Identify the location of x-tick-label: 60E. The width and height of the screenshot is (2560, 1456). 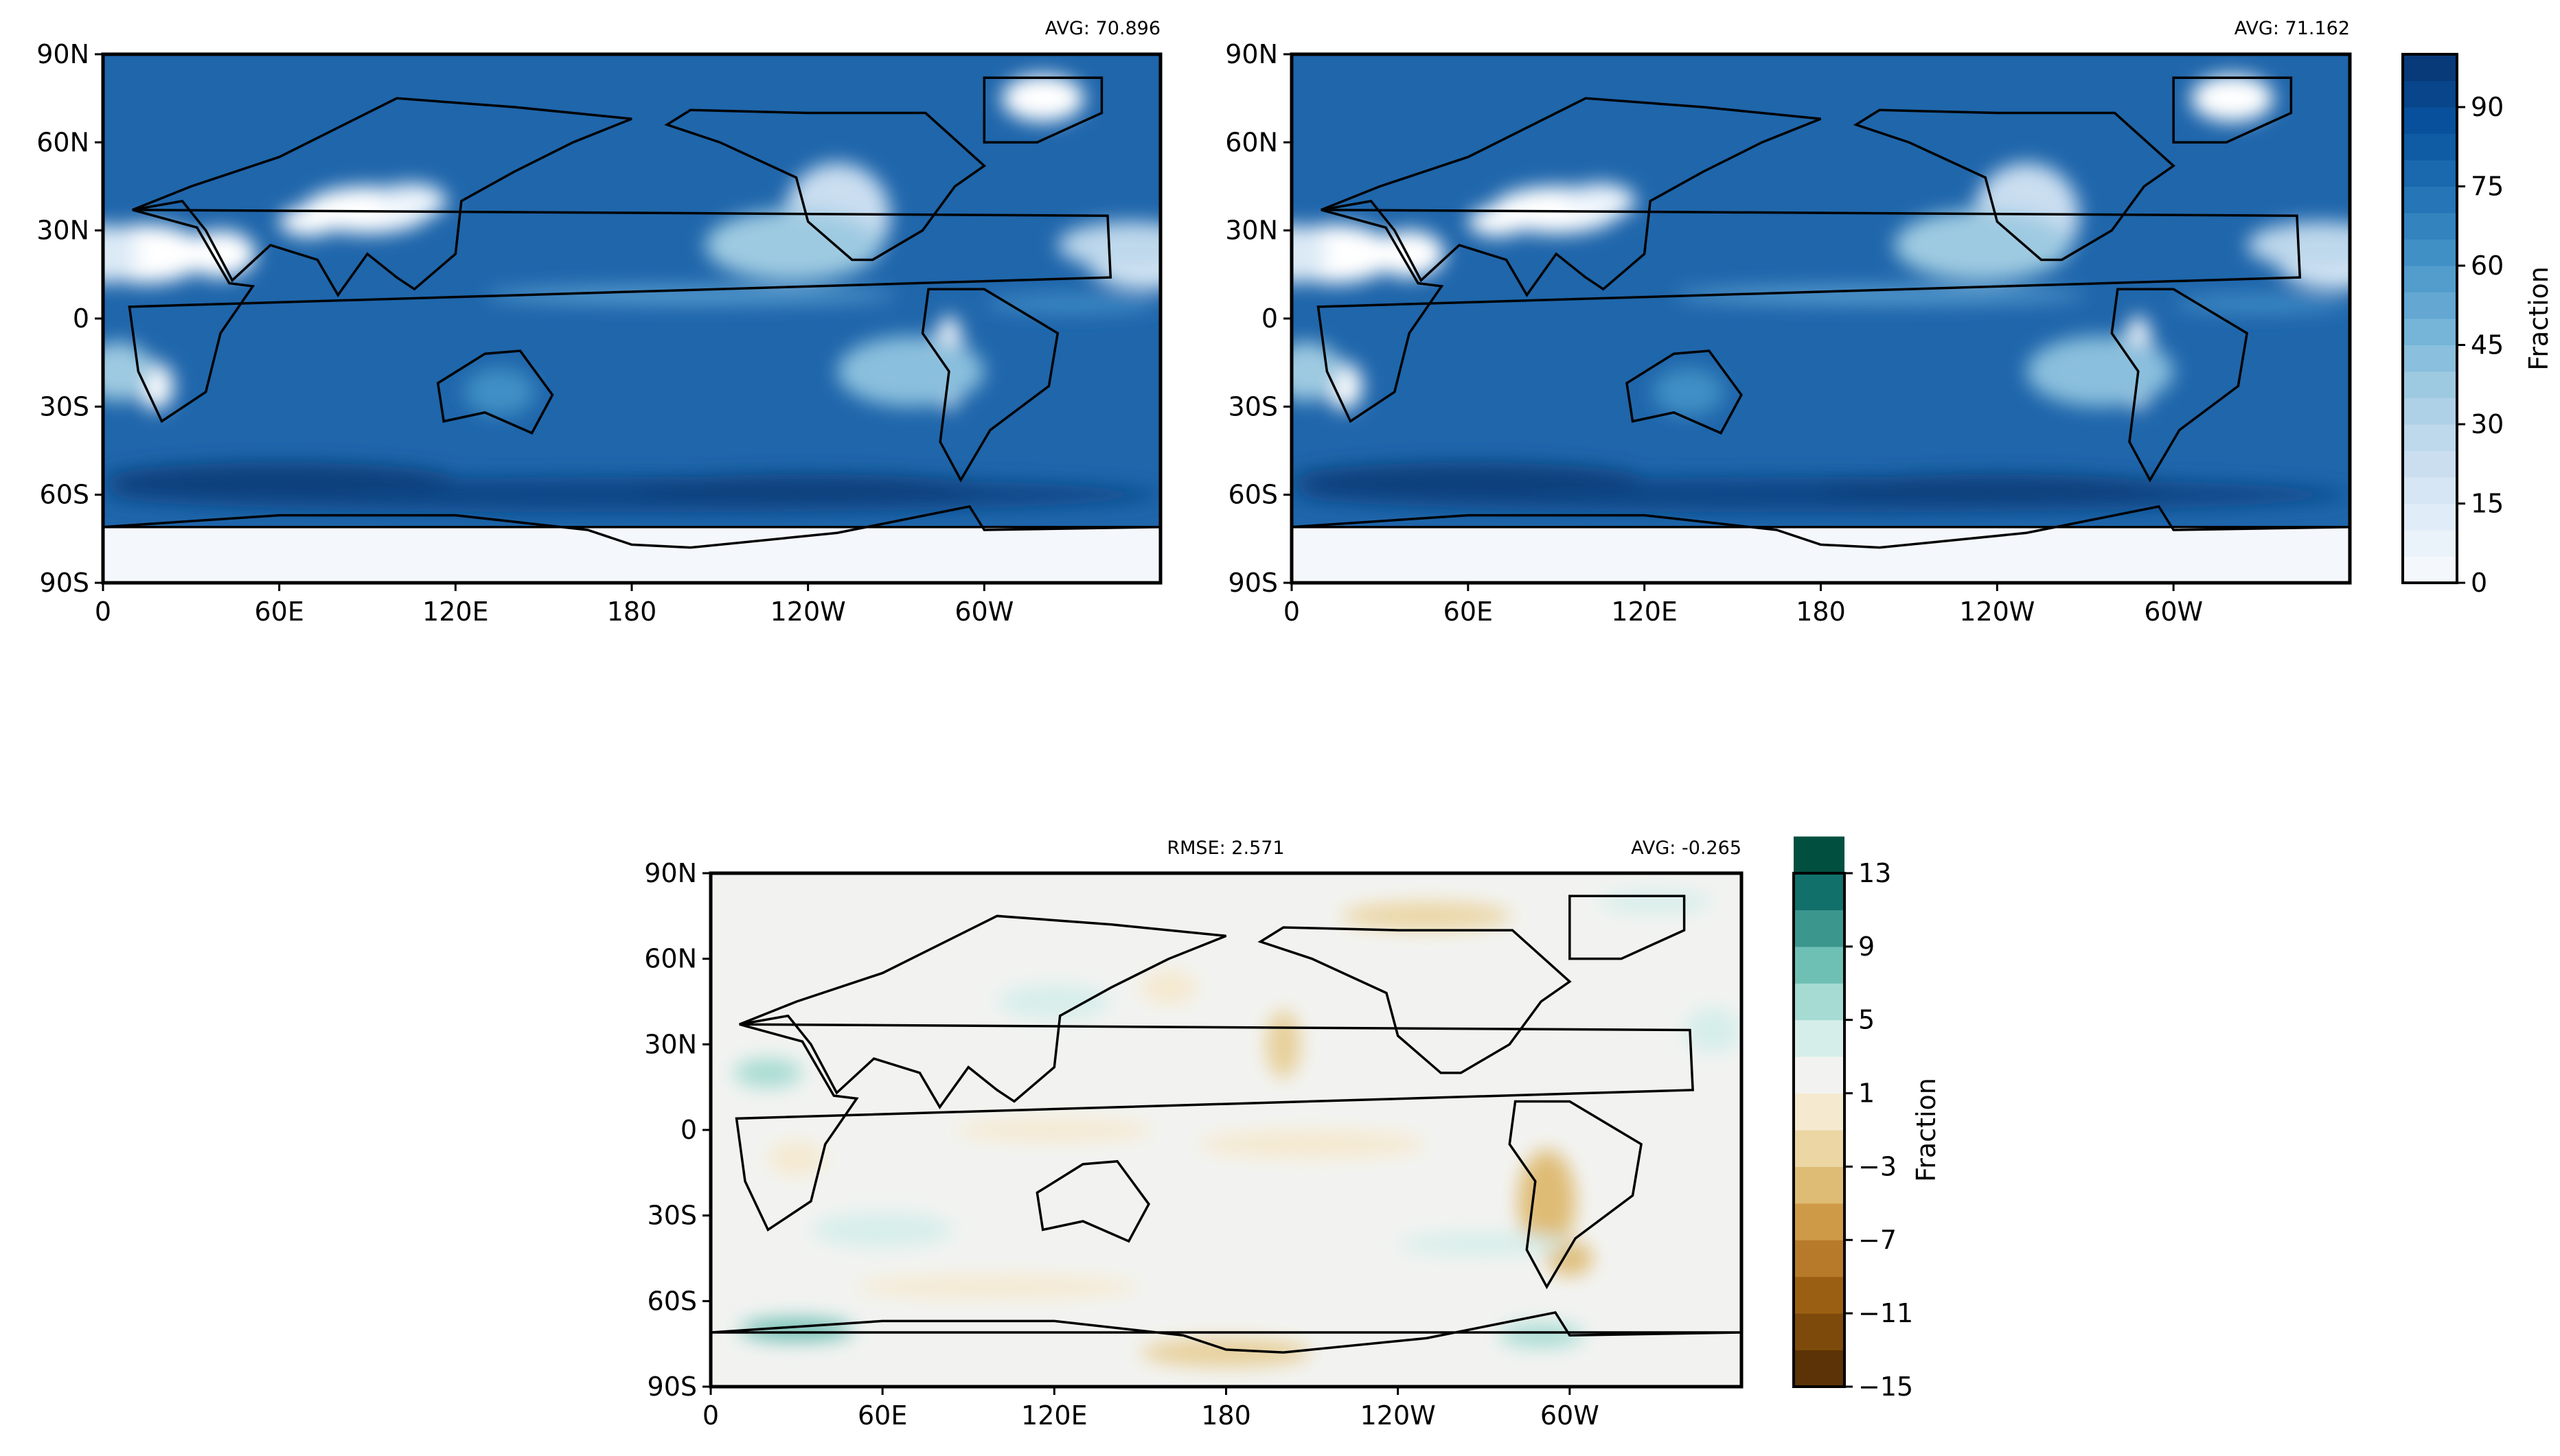
(1468, 612).